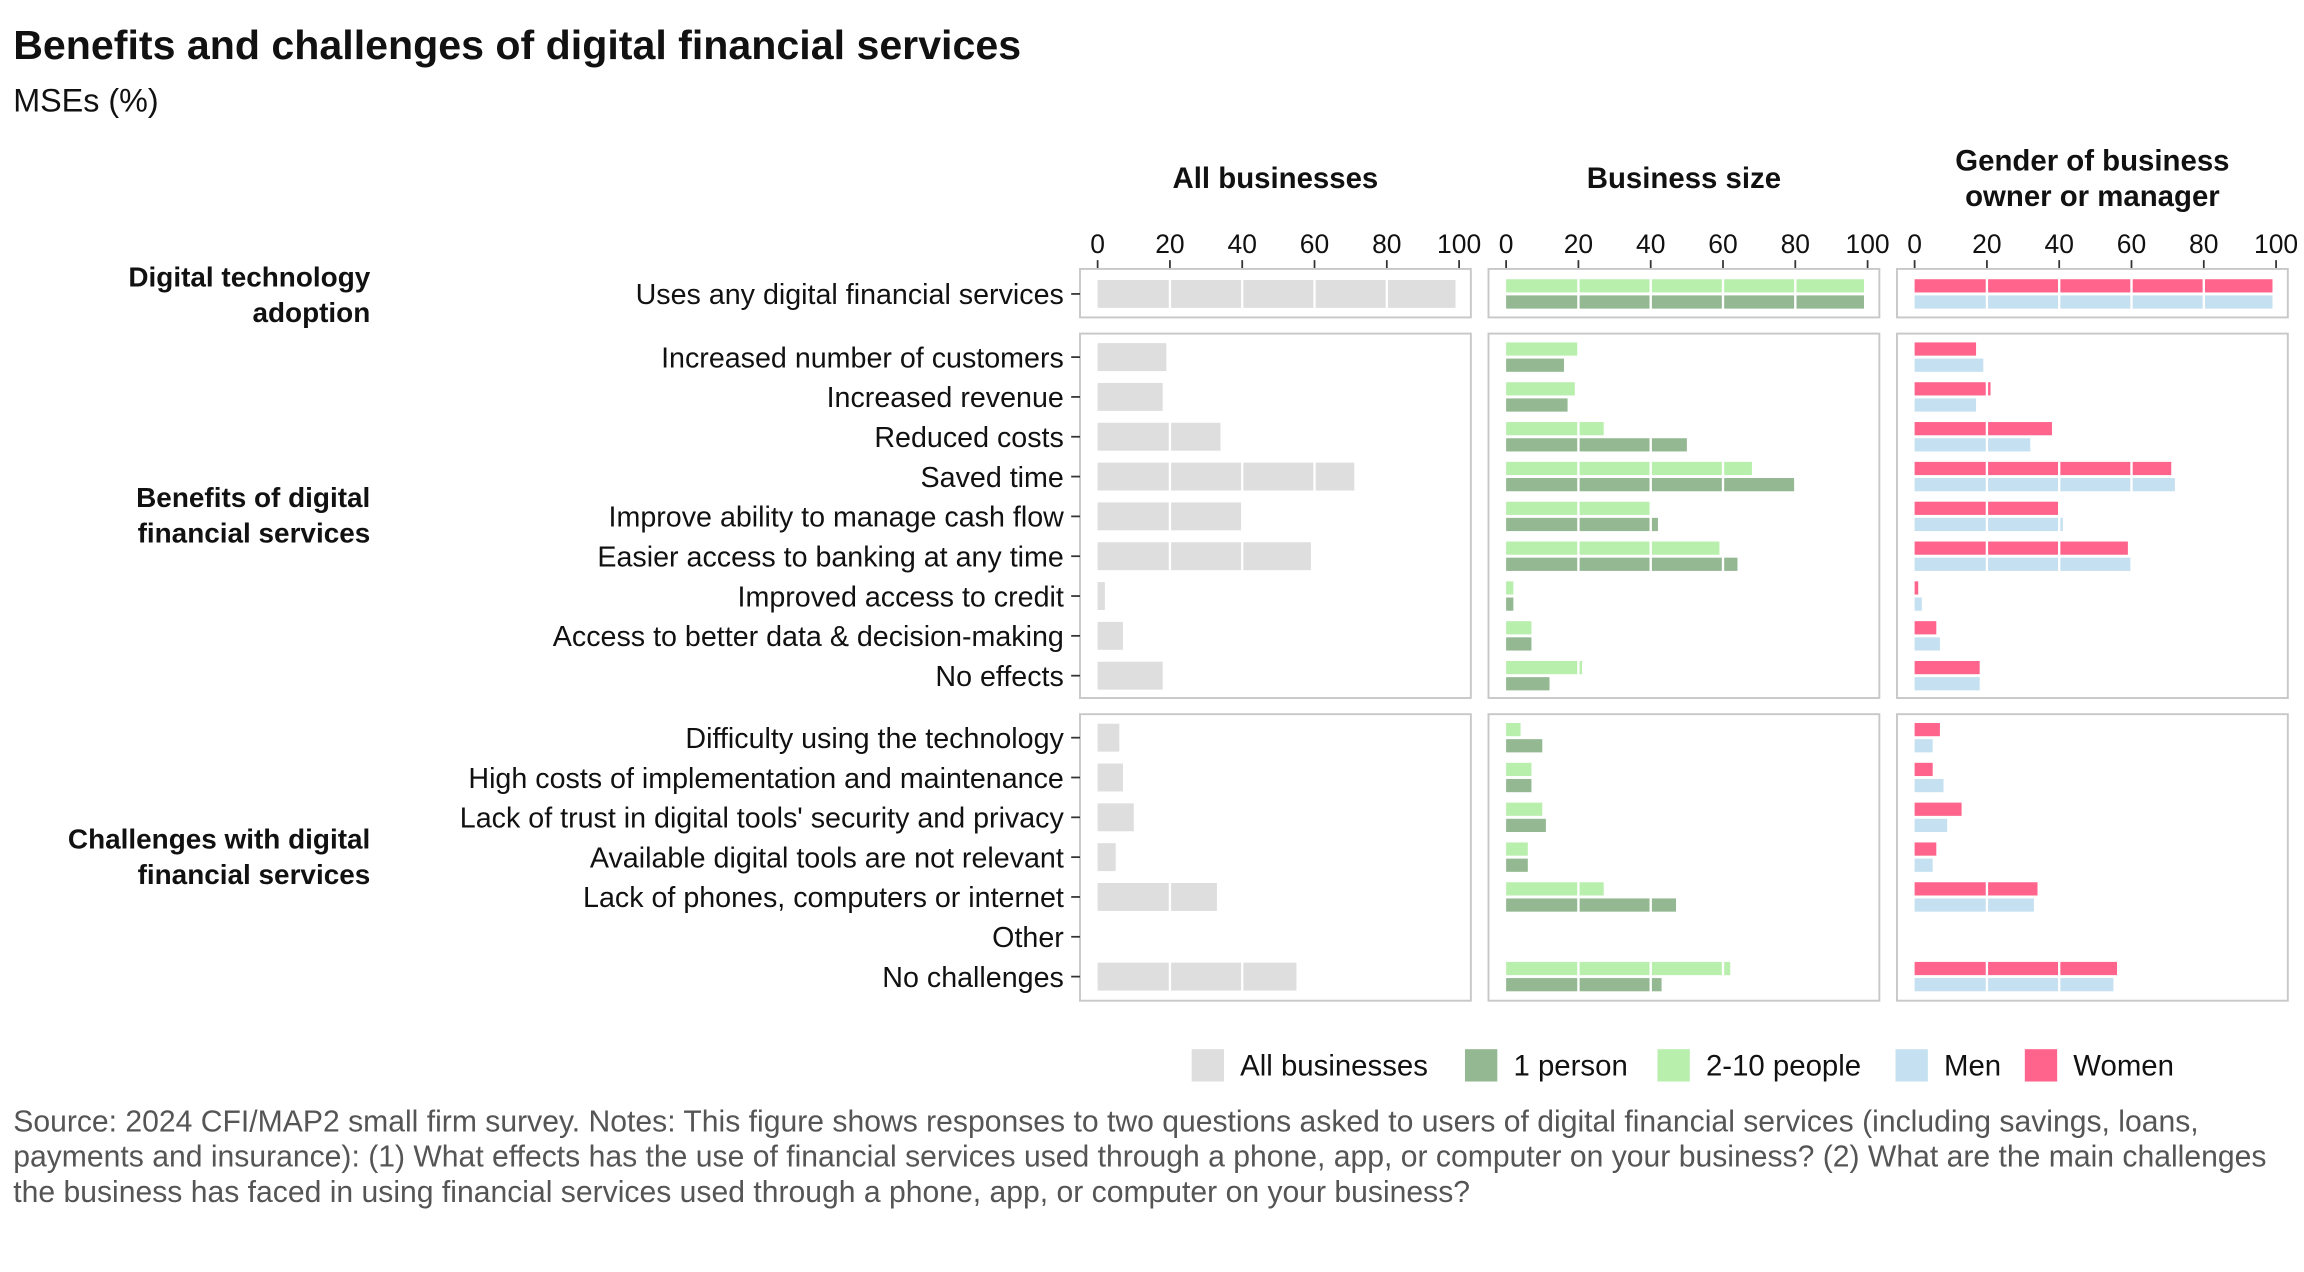 This screenshot has height=1272, width=2304. Describe the element at coordinates (249, 295) in the screenshot. I see `group-label: Digital technology adoption` at that location.